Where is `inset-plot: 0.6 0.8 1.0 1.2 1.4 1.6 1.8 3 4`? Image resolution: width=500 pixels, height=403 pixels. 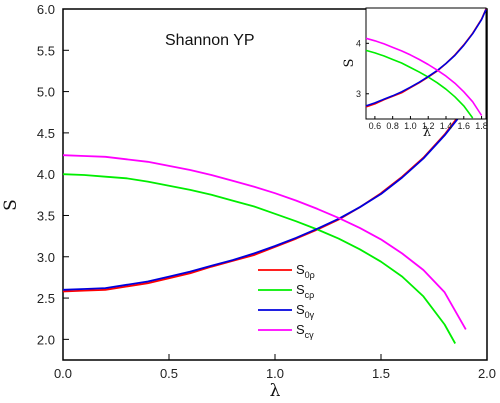 inset-plot: 0.6 0.8 1.0 1.2 1.4 1.6 1.8 3 4 is located at coordinates (422, 69).